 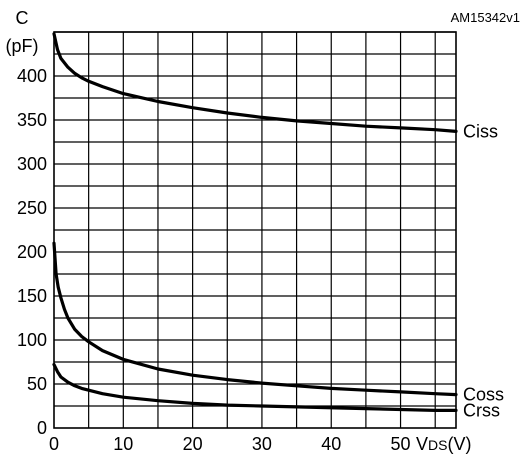 What do you see at coordinates (459, 444) in the screenshot?
I see `x-axis-label-unit: (V)` at bounding box center [459, 444].